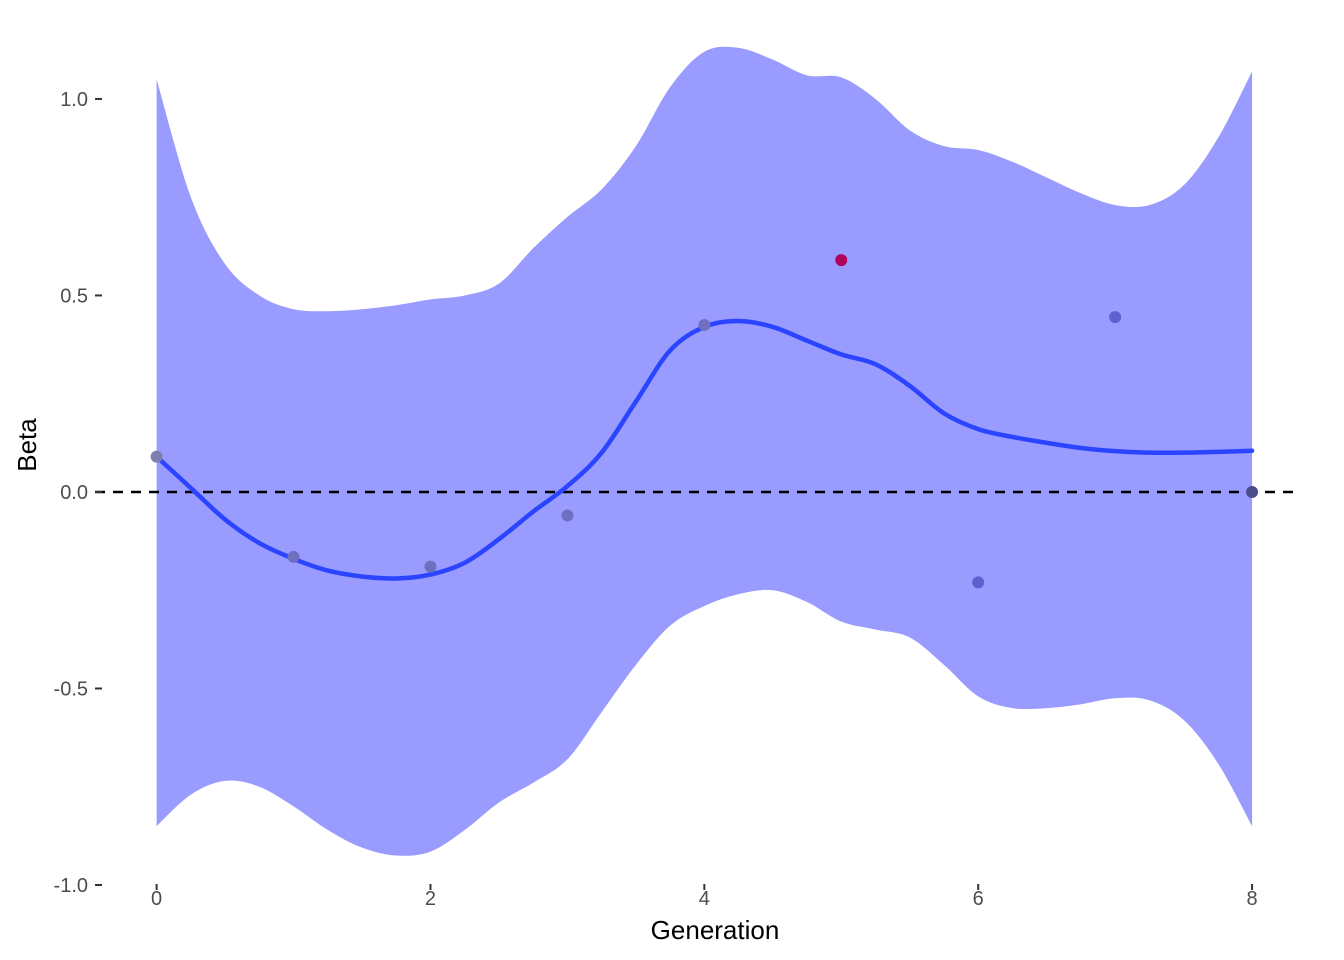 The width and height of the screenshot is (1344, 960). What do you see at coordinates (71, 689) in the screenshot?
I see `y-tick-label: -0.5` at bounding box center [71, 689].